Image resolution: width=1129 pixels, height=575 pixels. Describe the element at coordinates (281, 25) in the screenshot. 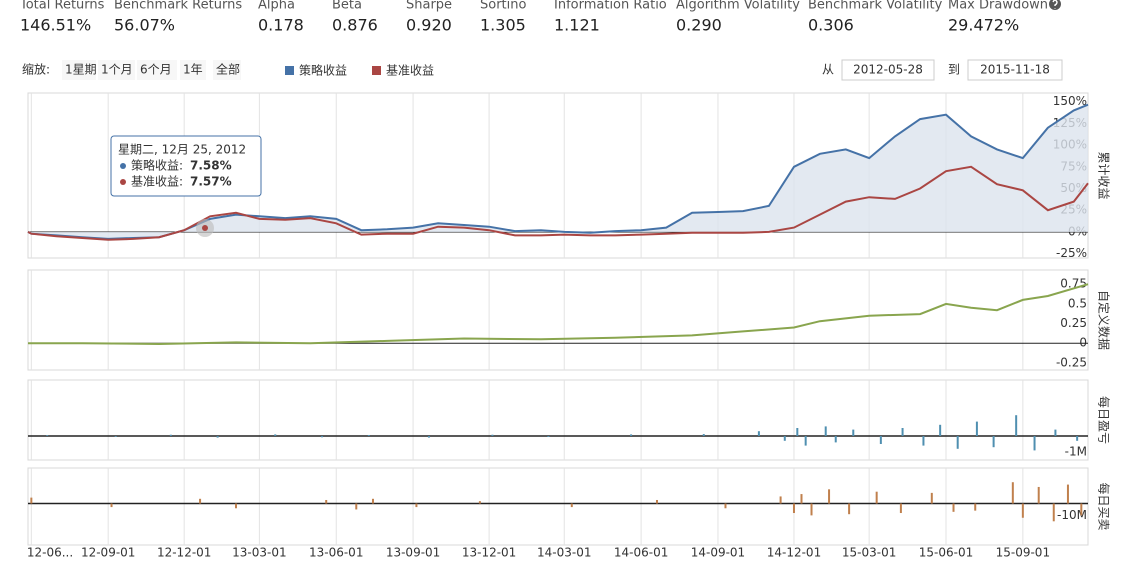

I see `stat-value: 0.178` at that location.